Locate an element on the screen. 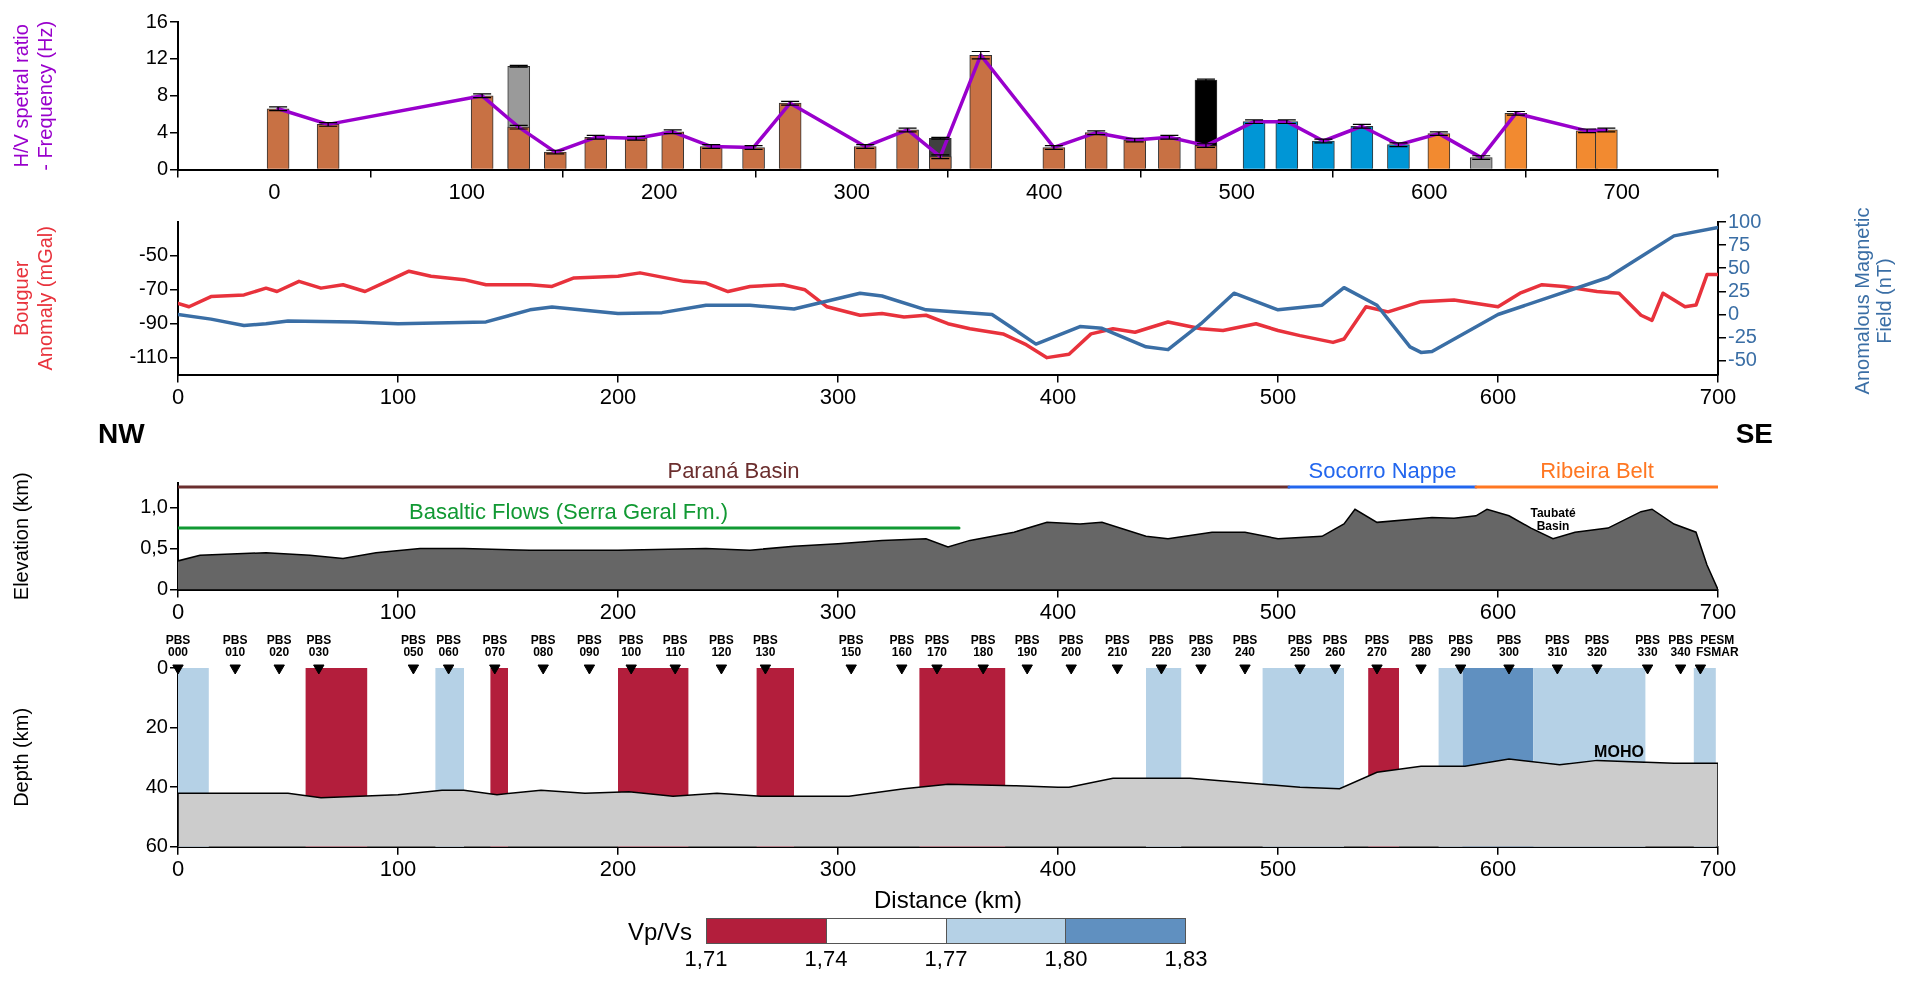 The image size is (1915, 993). data-label: PBS 170 is located at coordinates (937, 646).